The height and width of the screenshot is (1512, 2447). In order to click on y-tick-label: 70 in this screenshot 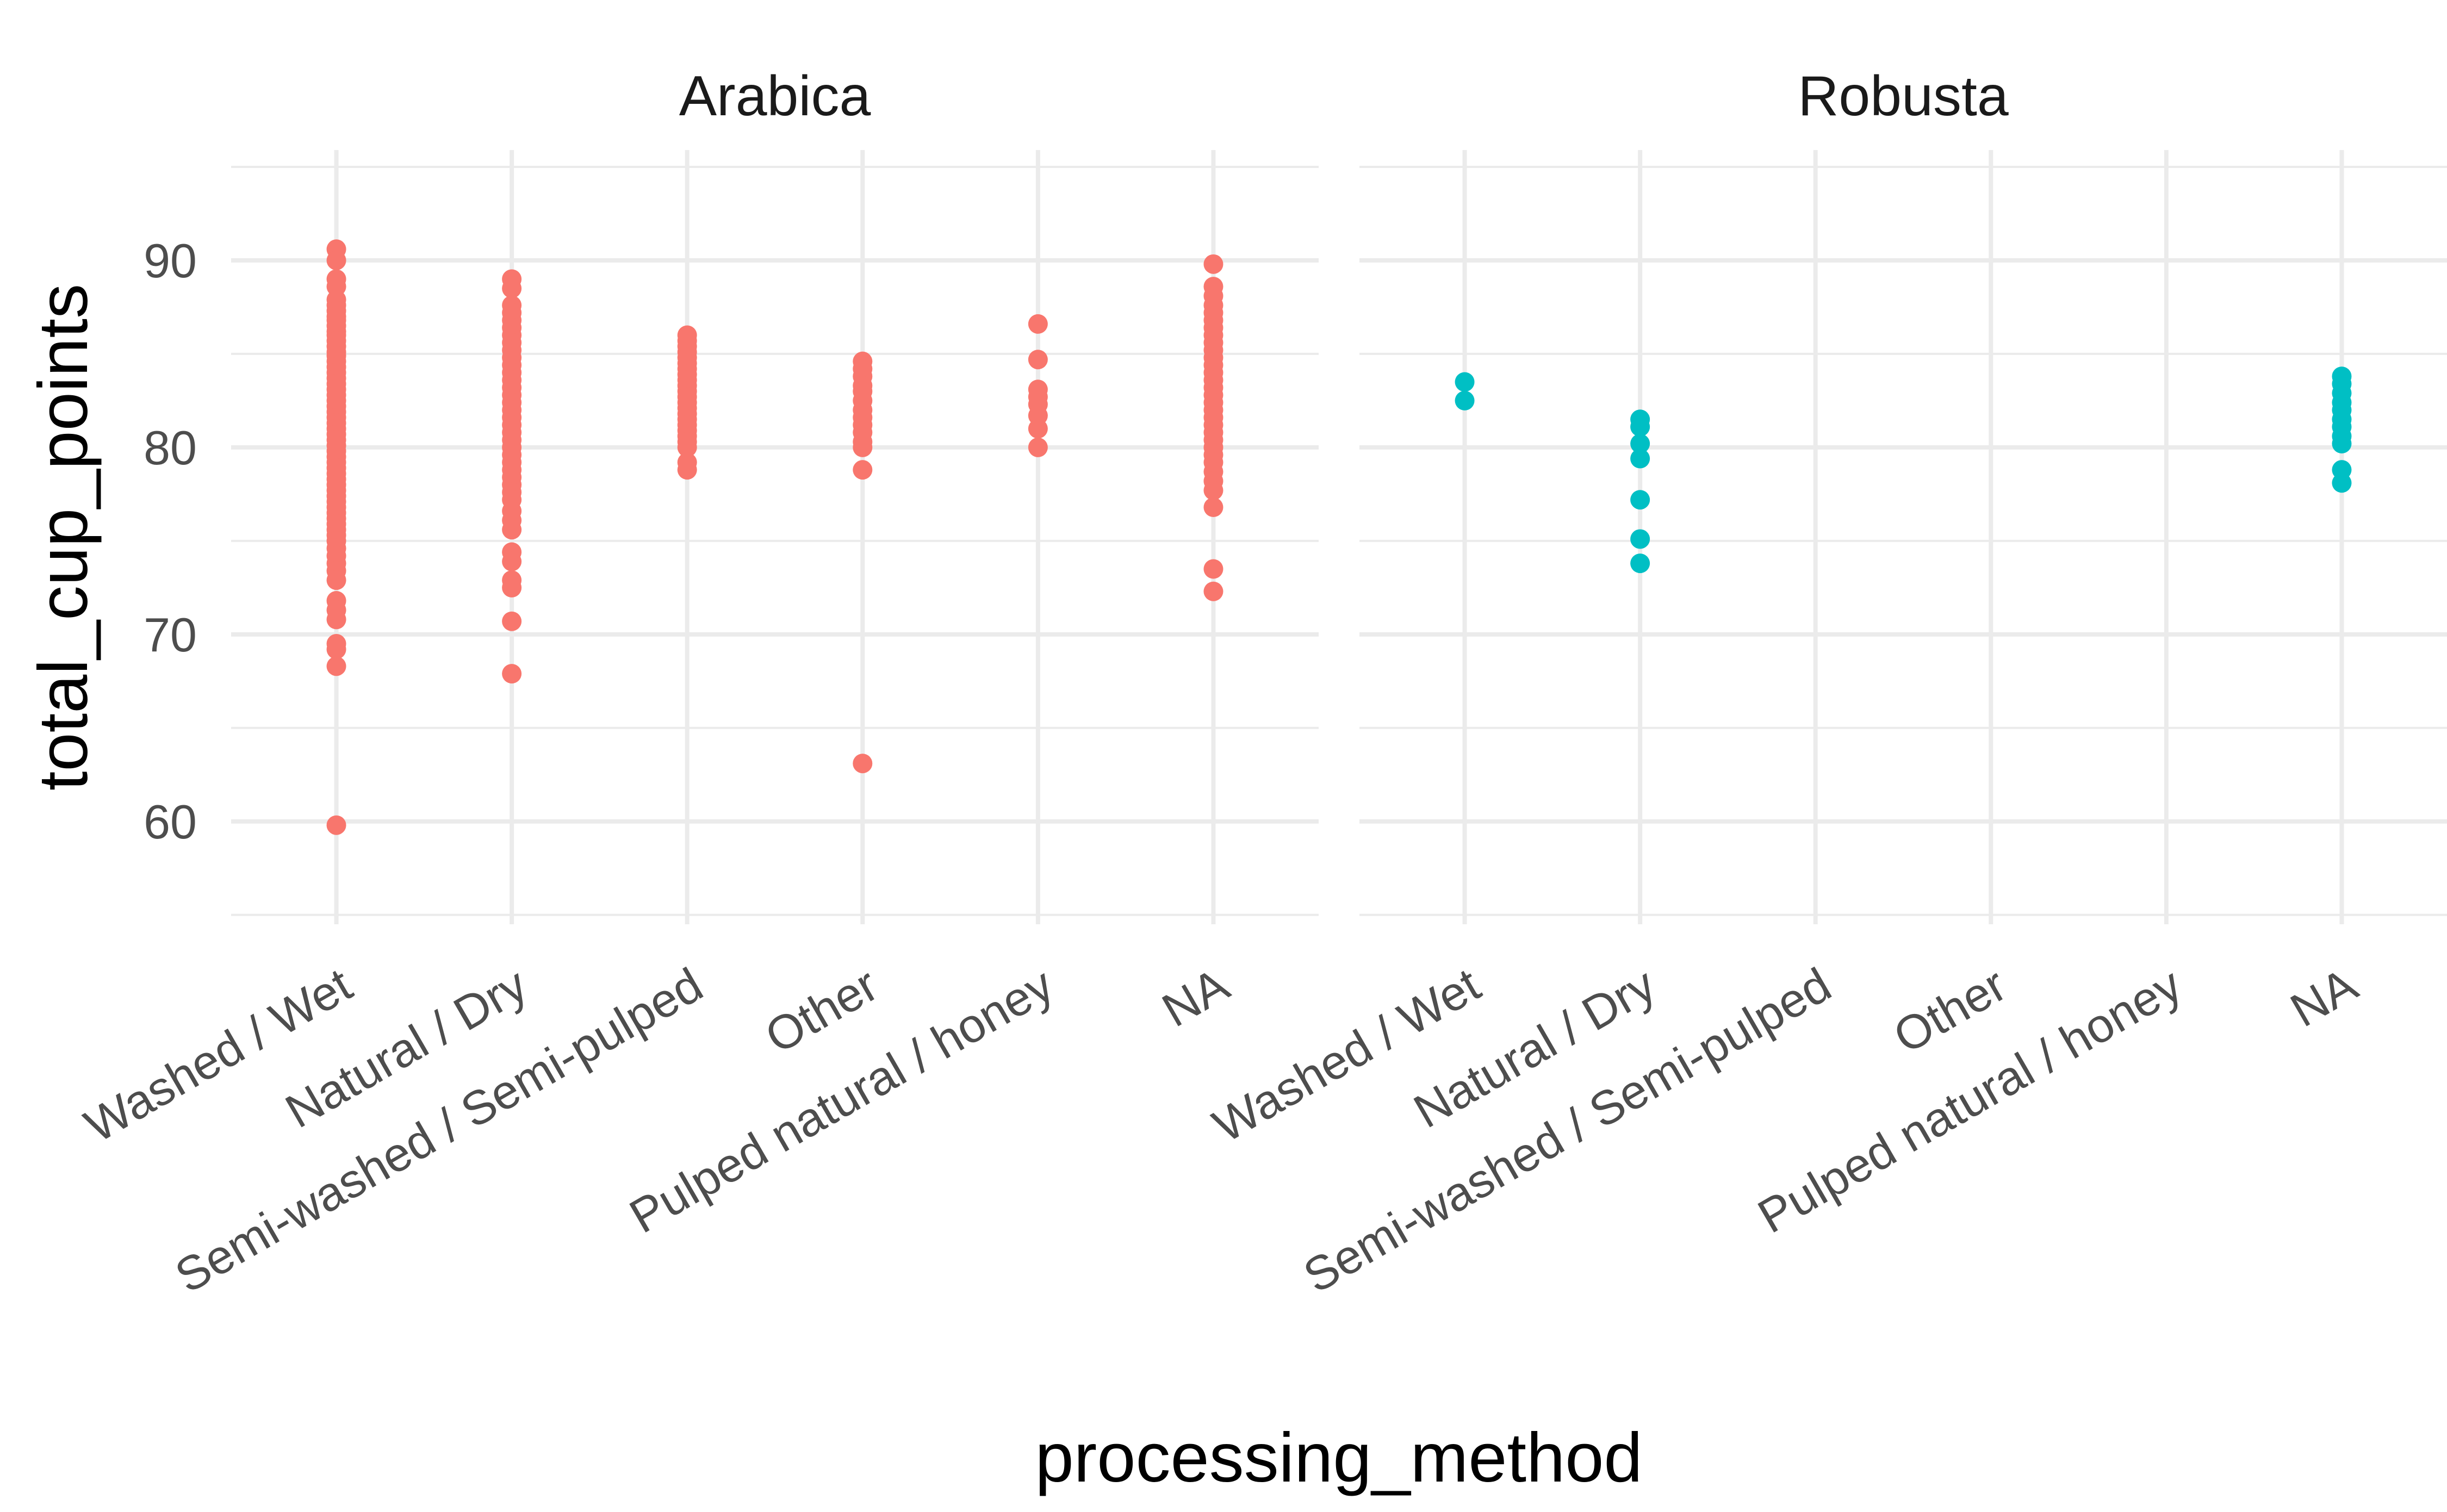, I will do `click(170, 635)`.